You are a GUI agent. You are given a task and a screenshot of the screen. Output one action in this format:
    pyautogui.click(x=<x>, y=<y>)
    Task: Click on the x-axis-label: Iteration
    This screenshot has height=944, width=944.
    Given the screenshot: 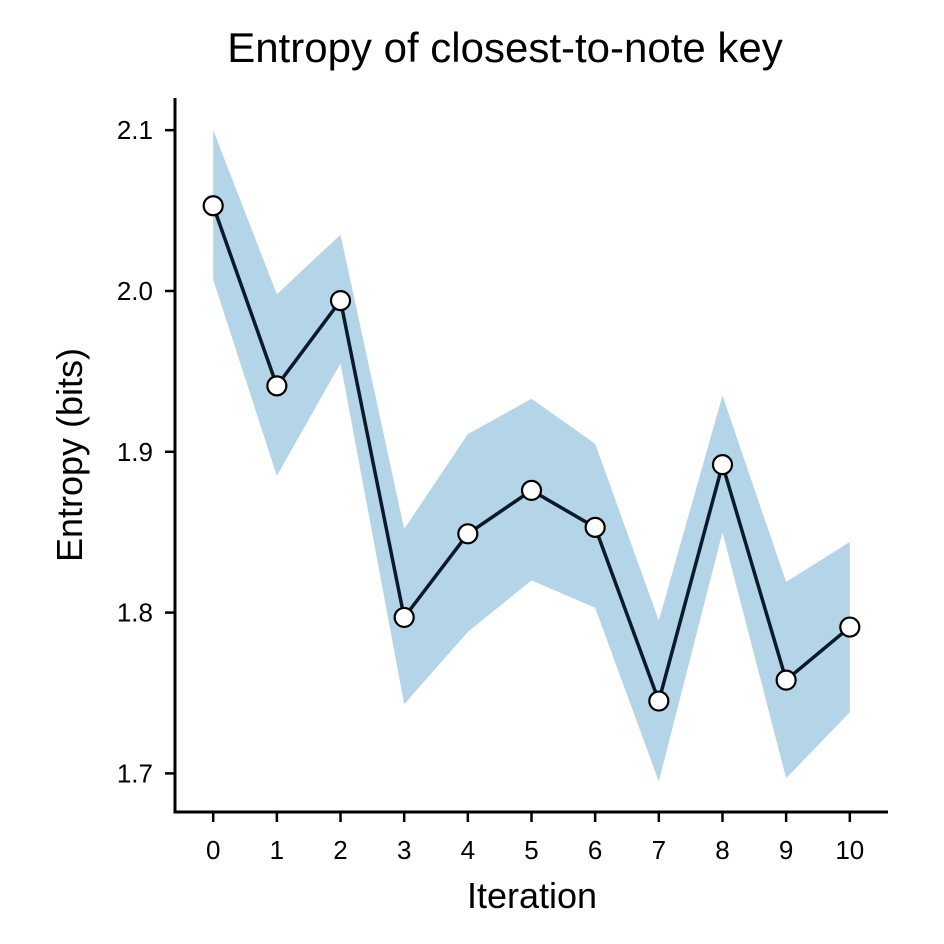 What is the action you would take?
    pyautogui.click(x=532, y=895)
    